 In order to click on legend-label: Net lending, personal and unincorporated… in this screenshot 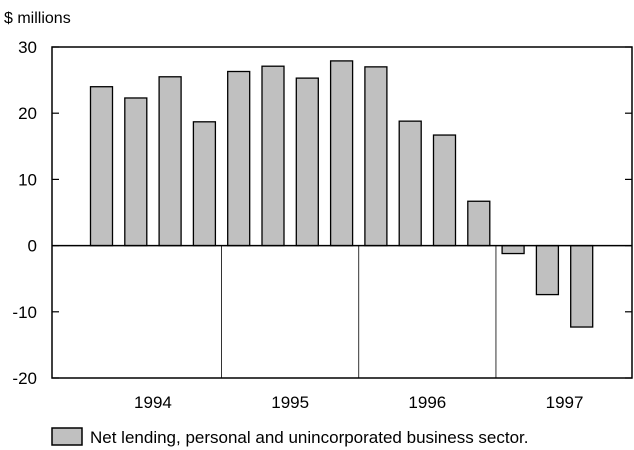, I will do `click(309, 437)`.